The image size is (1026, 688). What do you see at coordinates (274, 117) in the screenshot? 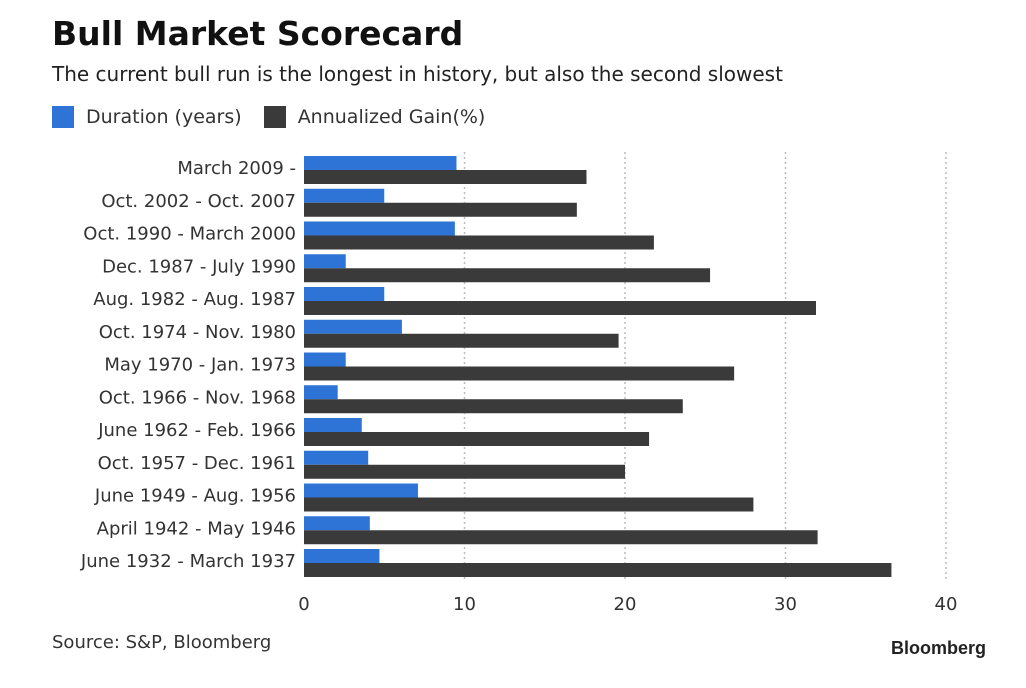
I see `legend-swatch-gain` at bounding box center [274, 117].